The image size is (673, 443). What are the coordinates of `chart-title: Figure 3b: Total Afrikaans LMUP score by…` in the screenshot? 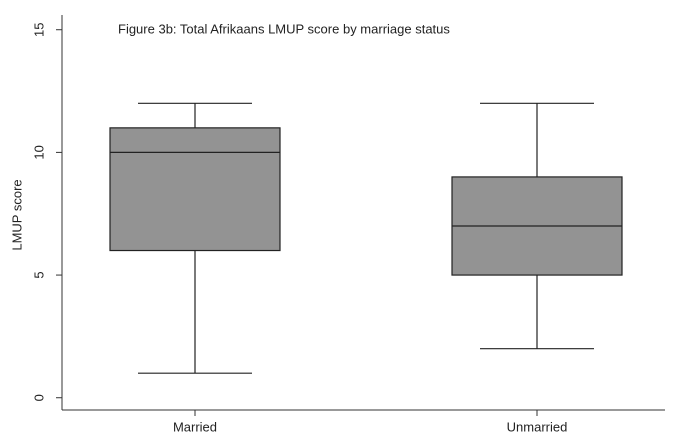 It's located at (284, 28).